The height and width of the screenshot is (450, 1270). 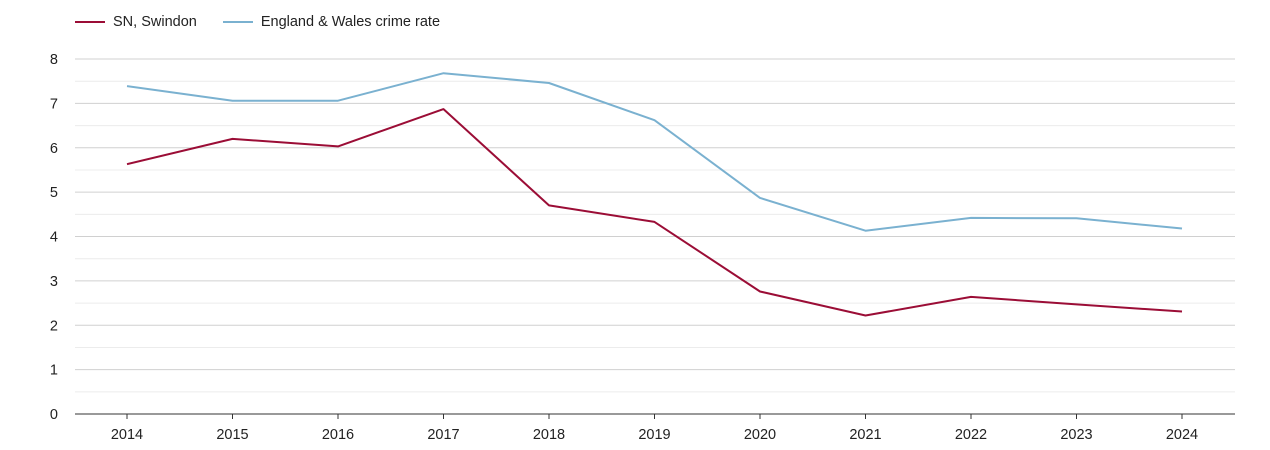 I want to click on y-tick-label: 7, so click(x=54, y=104).